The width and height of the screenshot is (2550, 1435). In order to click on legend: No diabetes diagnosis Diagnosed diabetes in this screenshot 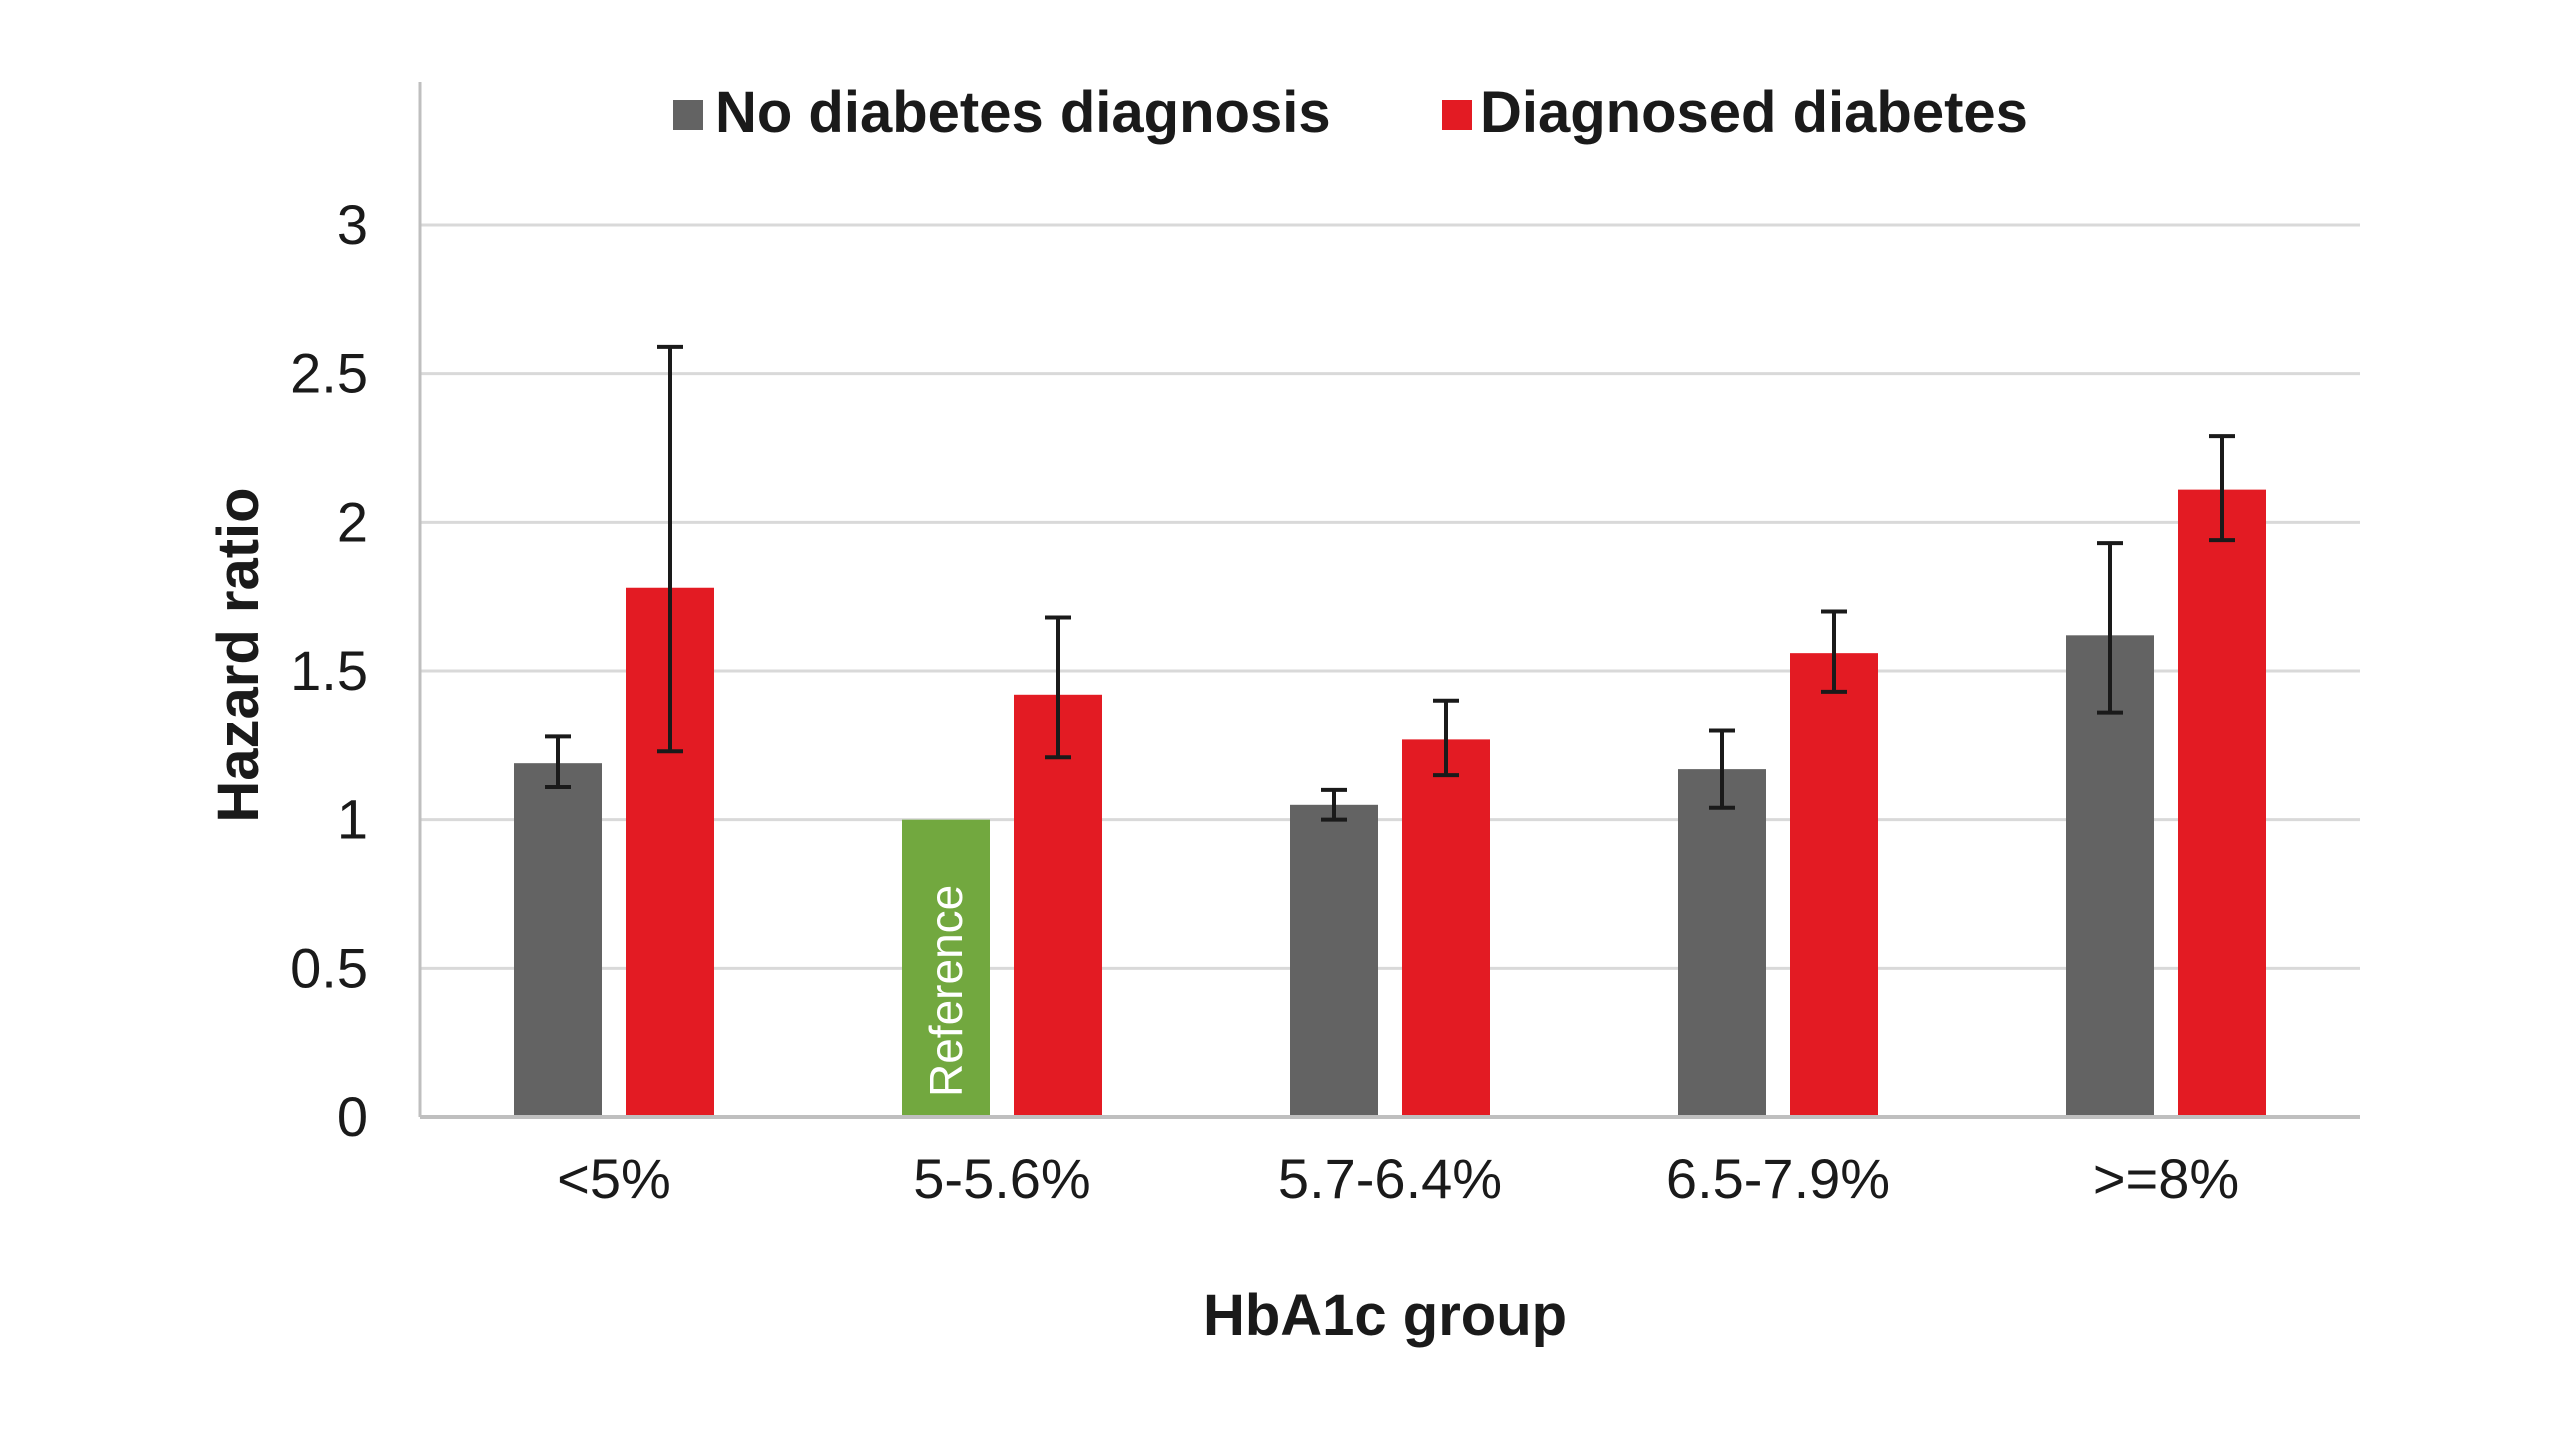, I will do `click(1350, 112)`.